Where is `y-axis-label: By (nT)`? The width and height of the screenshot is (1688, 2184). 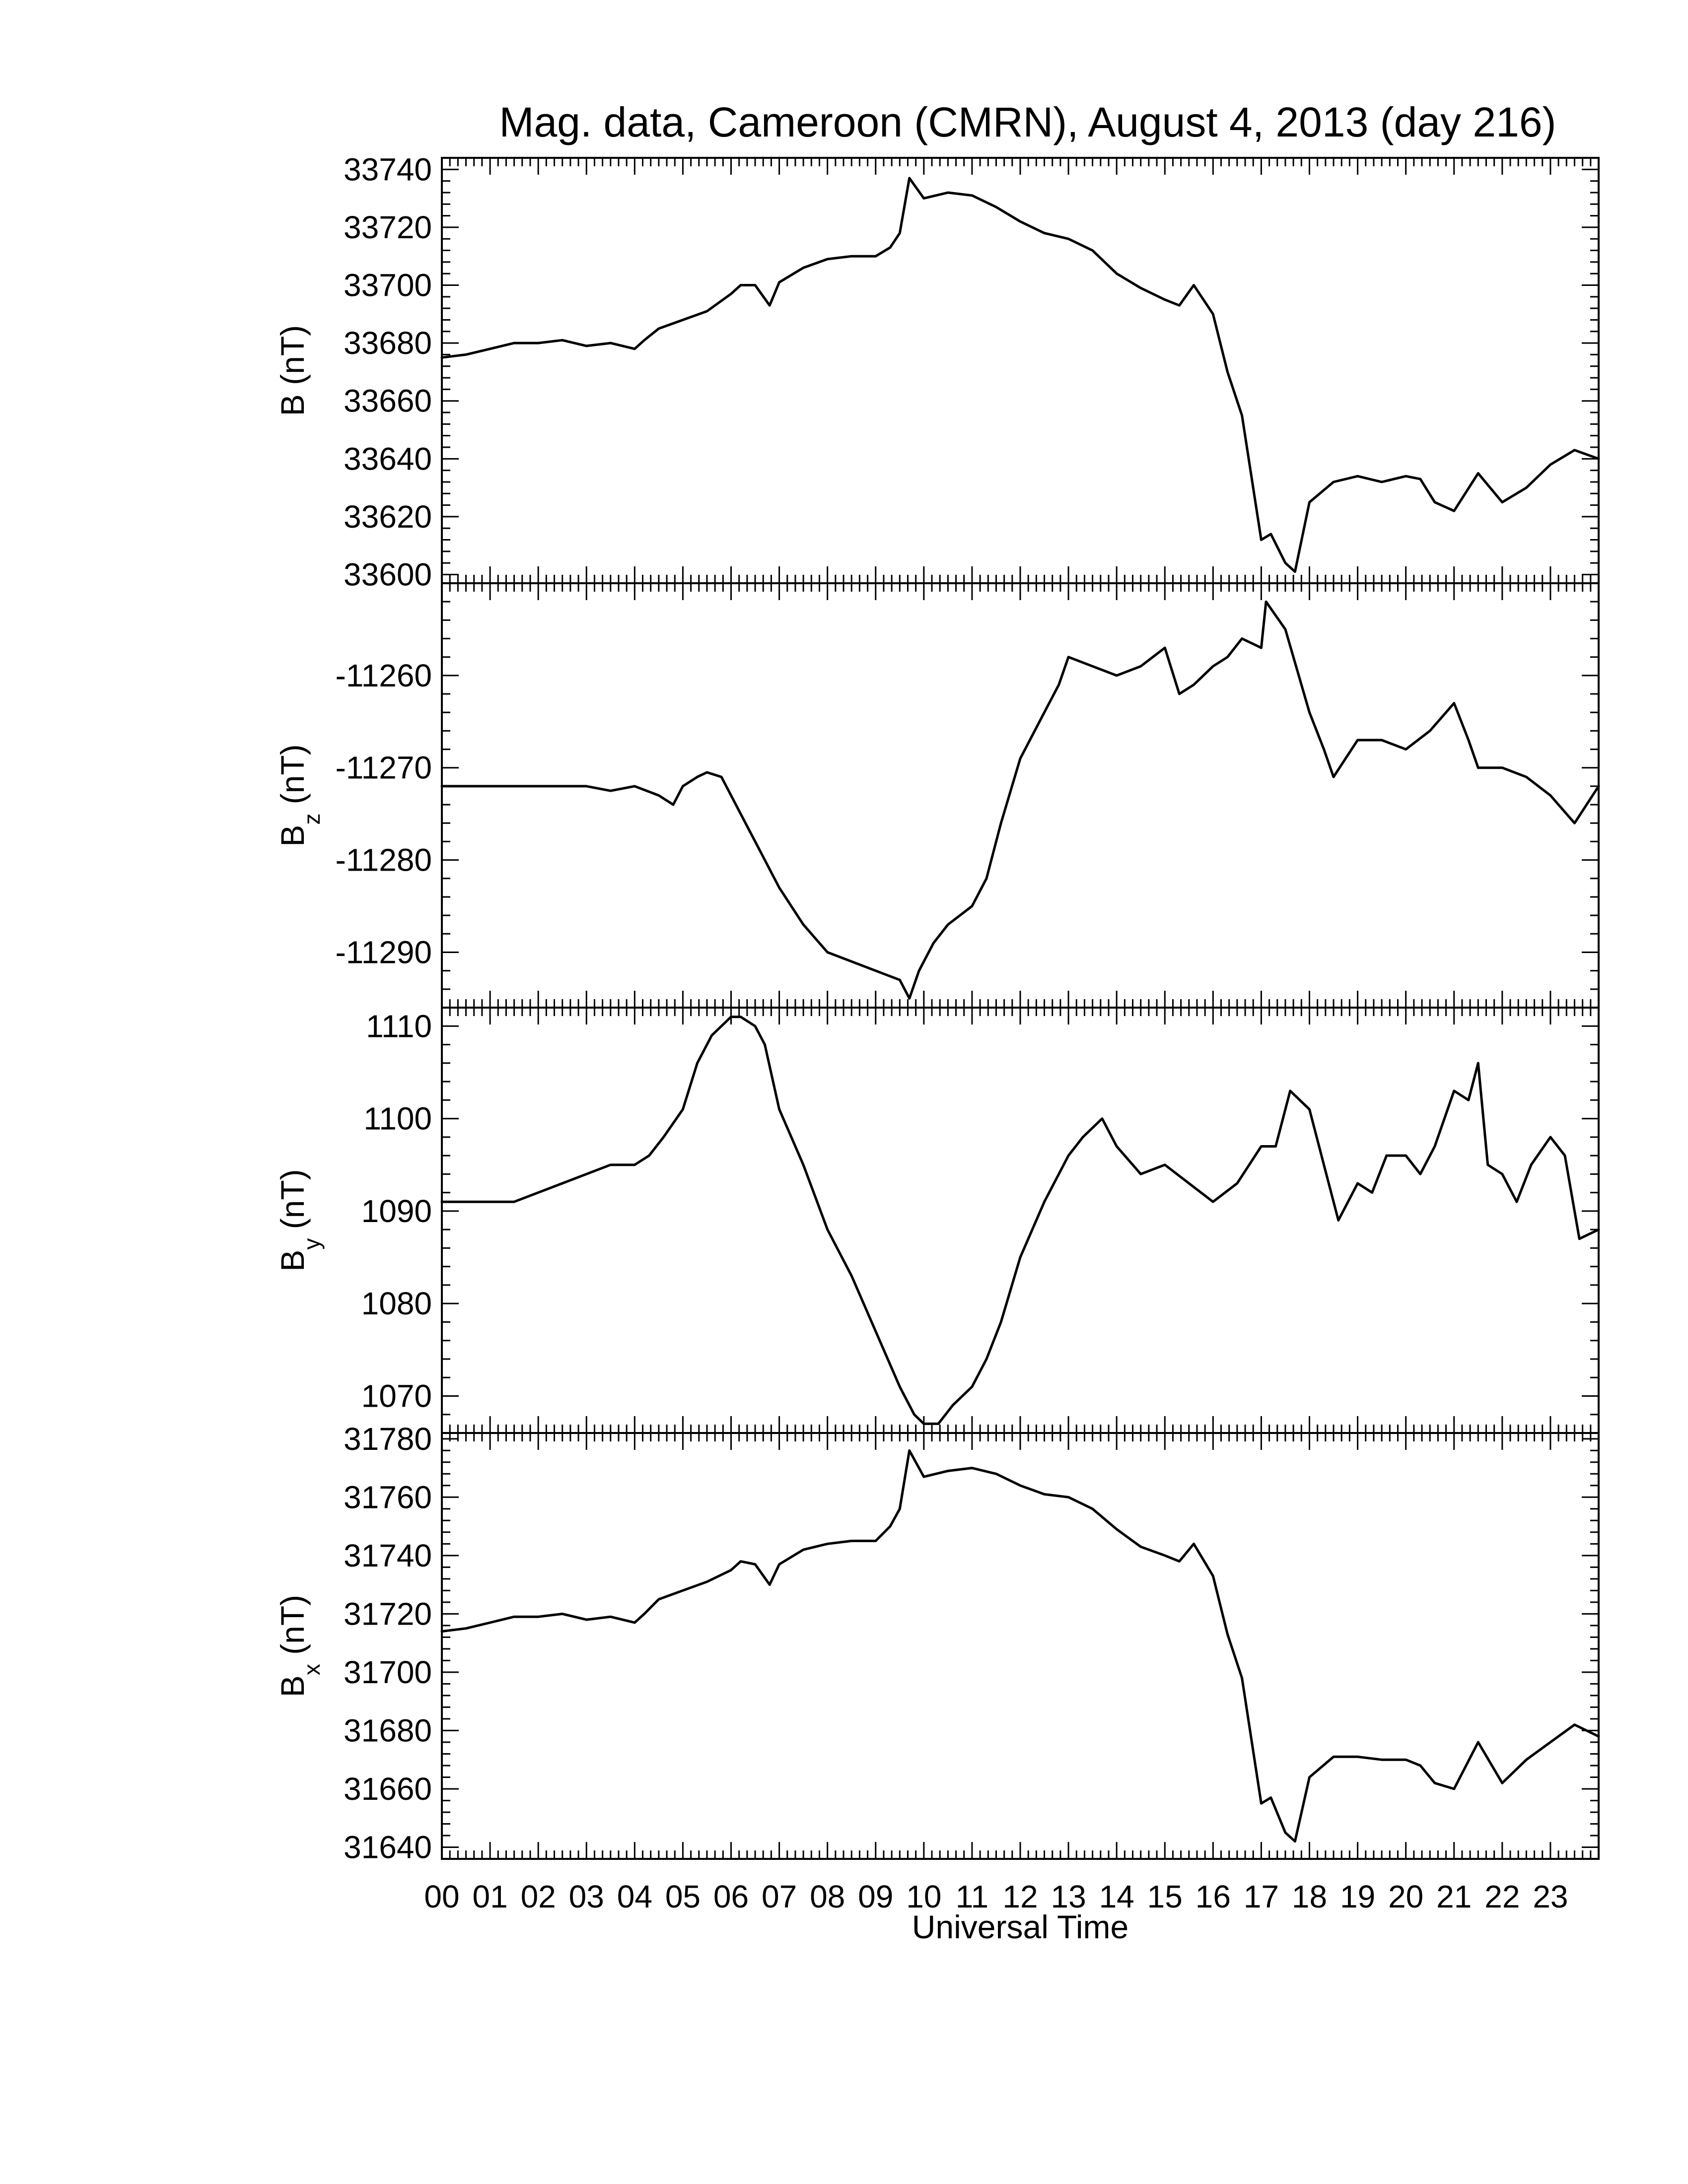 y-axis-label: By (nT) is located at coordinates (299, 1220).